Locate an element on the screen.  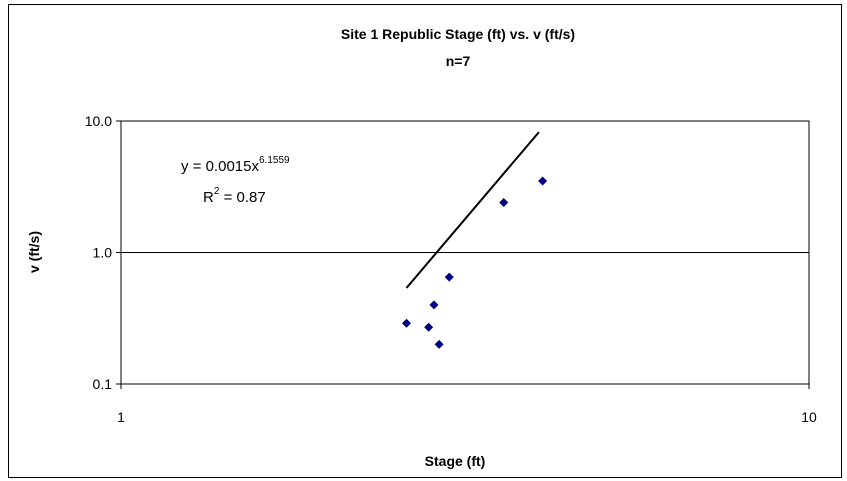
y-tick-label: 0.1 is located at coordinates (103, 384).